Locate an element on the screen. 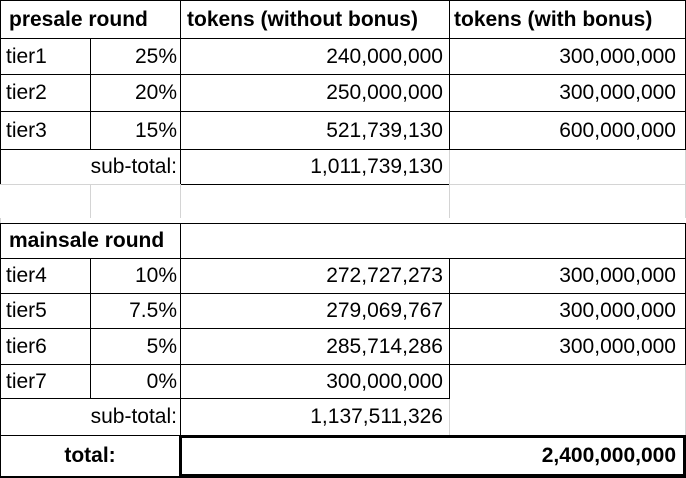 This screenshot has height=478, width=686. tokens-with-bonus-header: tokens (with bonus) is located at coordinates (553, 19).